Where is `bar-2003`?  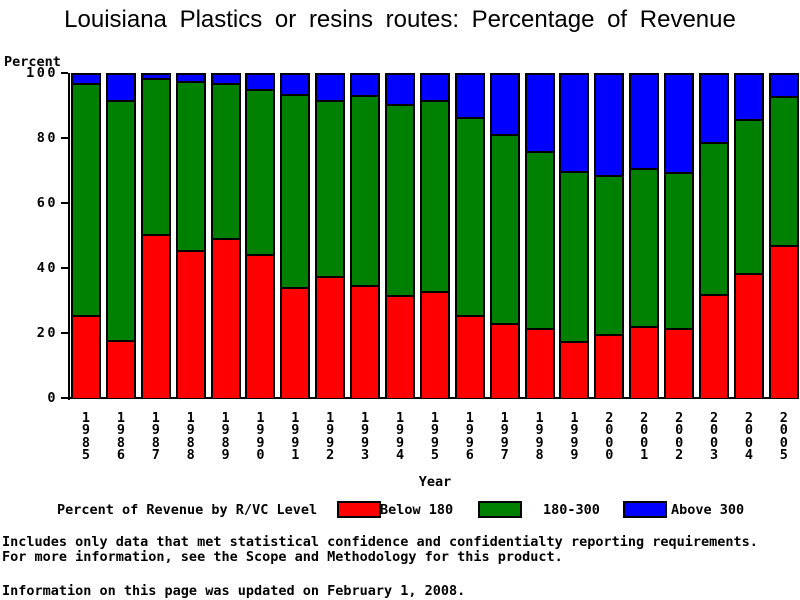
bar-2003 is located at coordinates (714, 235).